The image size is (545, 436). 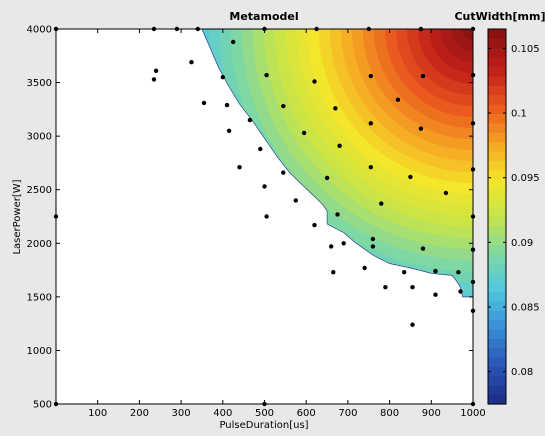 I want to click on y-tick-label: 3500, so click(x=39, y=83).